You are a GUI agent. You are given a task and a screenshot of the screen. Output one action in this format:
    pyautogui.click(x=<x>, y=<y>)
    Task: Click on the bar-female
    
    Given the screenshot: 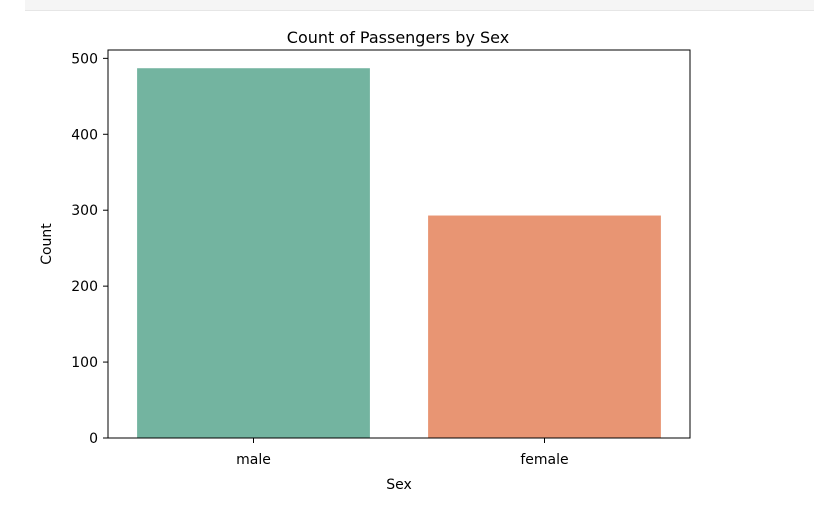 What is the action you would take?
    pyautogui.click(x=544, y=326)
    